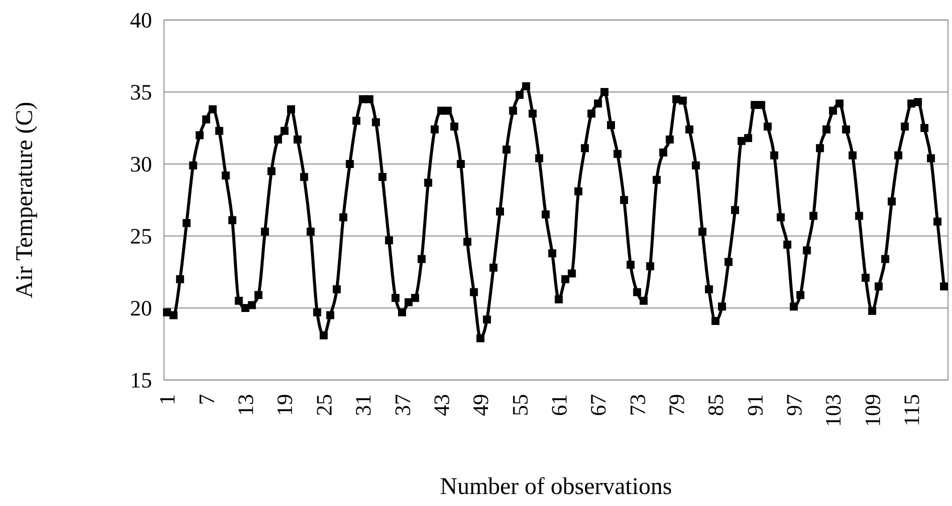 This screenshot has width=952, height=506. Describe the element at coordinates (556, 487) in the screenshot. I see `x-axis-title: Number of observations` at that location.